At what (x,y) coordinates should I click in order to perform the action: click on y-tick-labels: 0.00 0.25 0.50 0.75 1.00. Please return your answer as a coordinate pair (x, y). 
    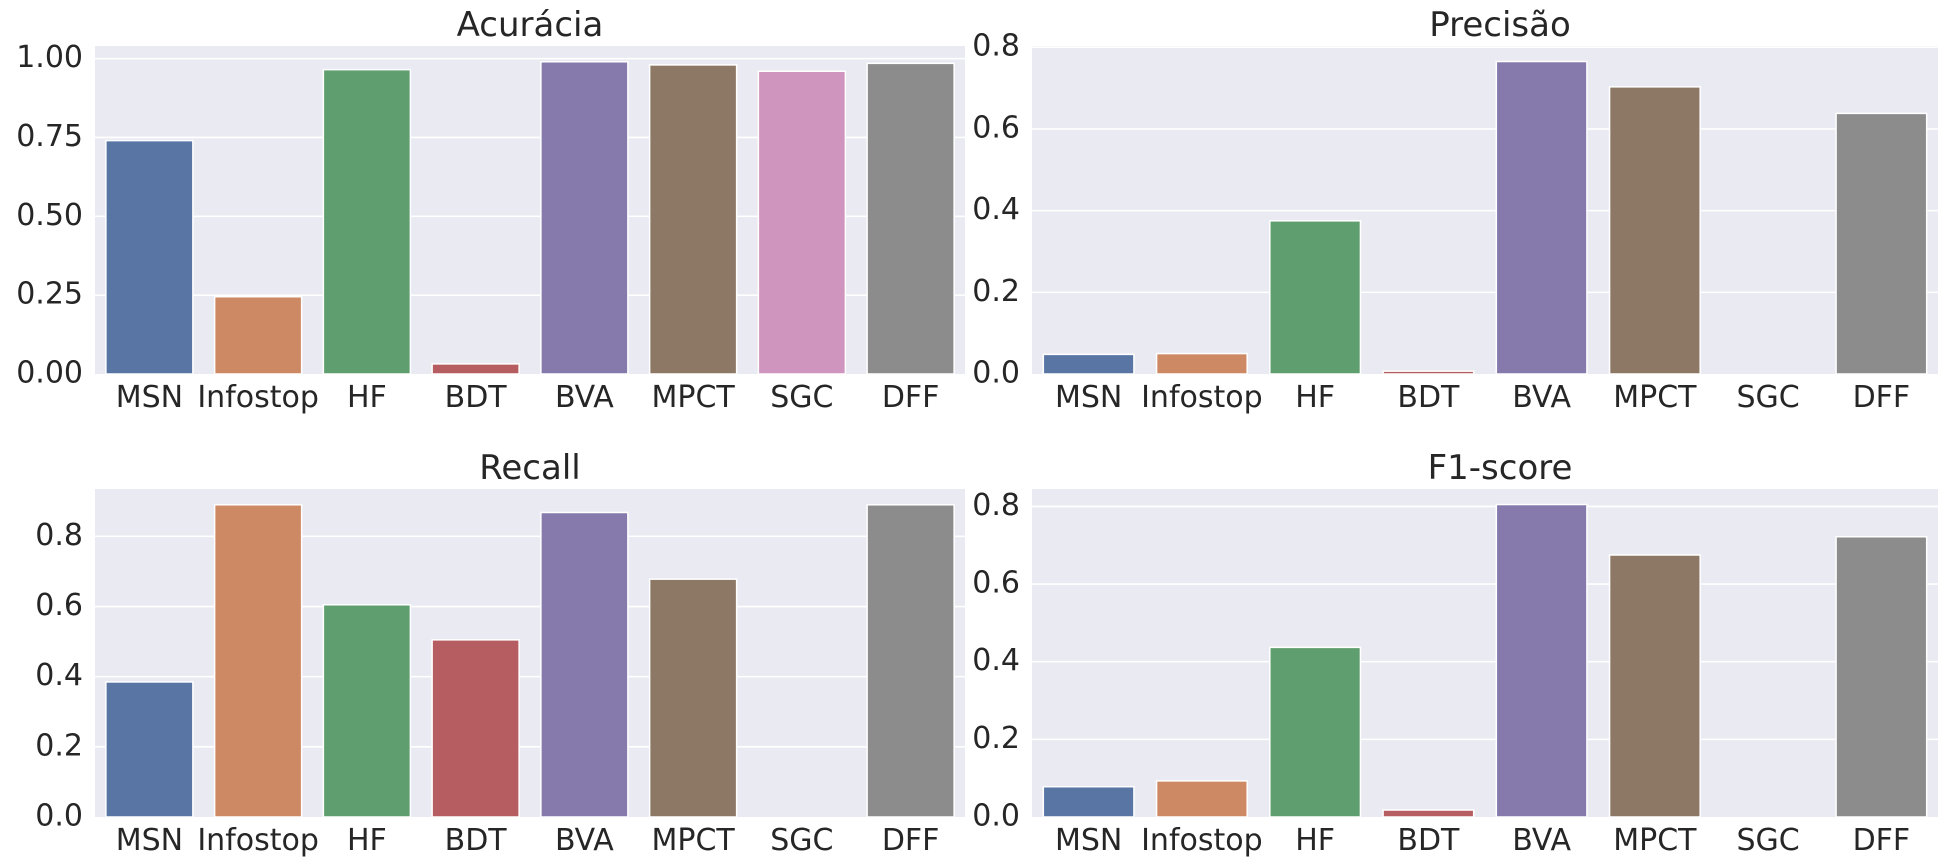
    Looking at the image, I should click on (49, 215).